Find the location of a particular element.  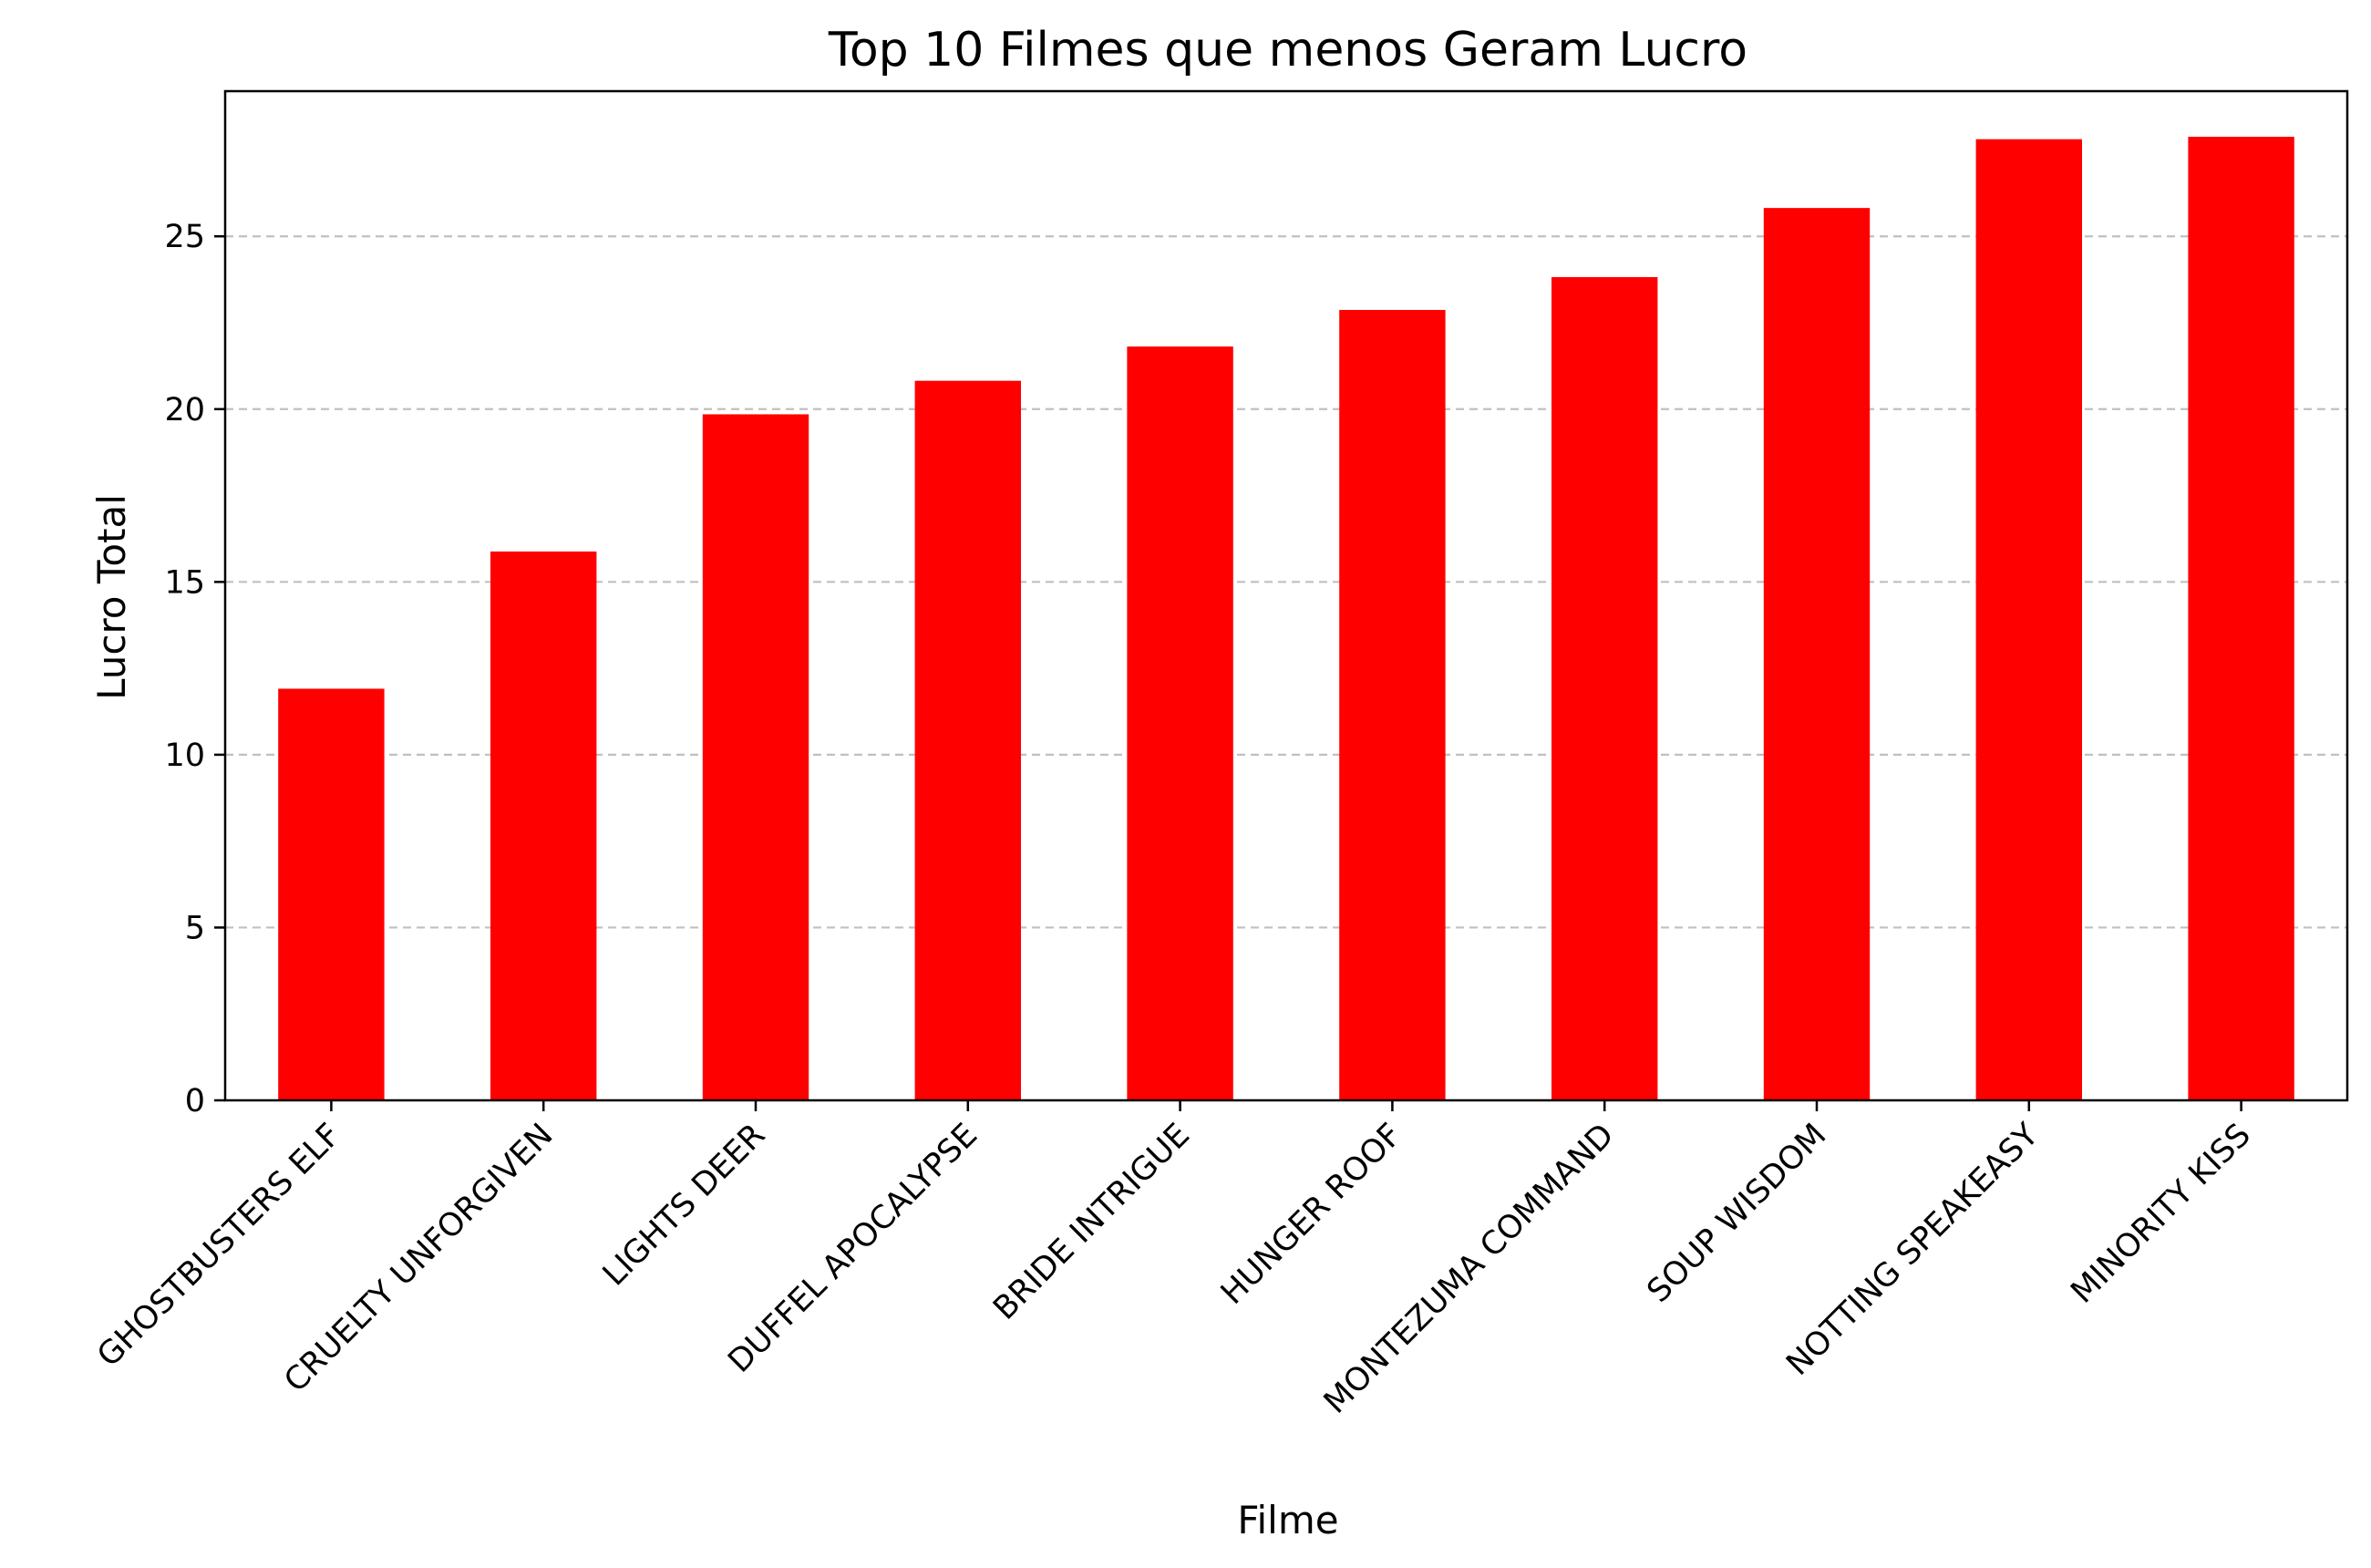

y-tick-label: 5 is located at coordinates (195, 928).